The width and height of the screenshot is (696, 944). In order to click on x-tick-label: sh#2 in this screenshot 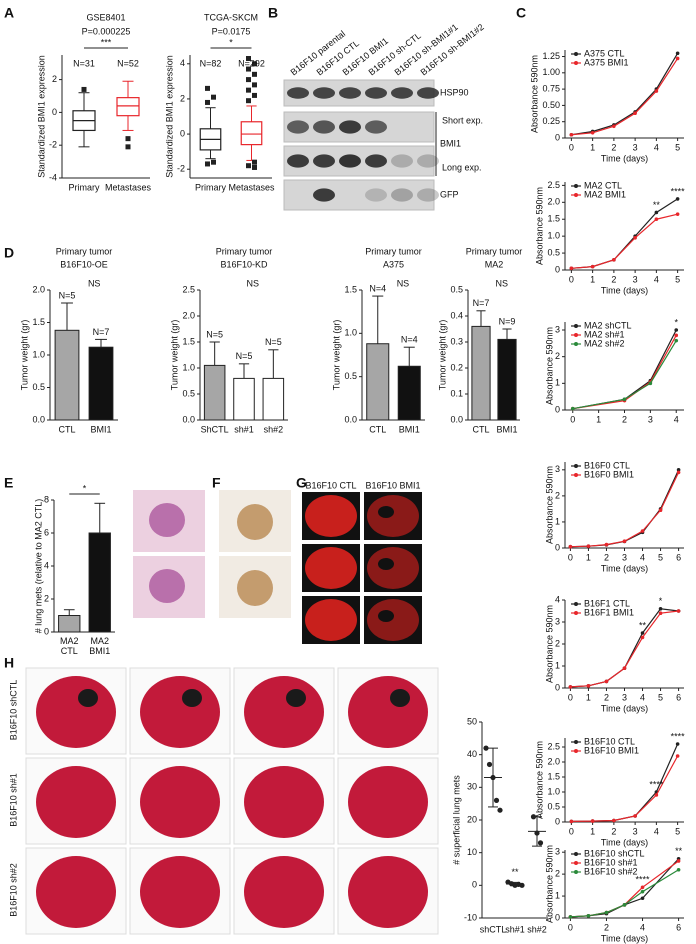, I will do `click(274, 429)`.